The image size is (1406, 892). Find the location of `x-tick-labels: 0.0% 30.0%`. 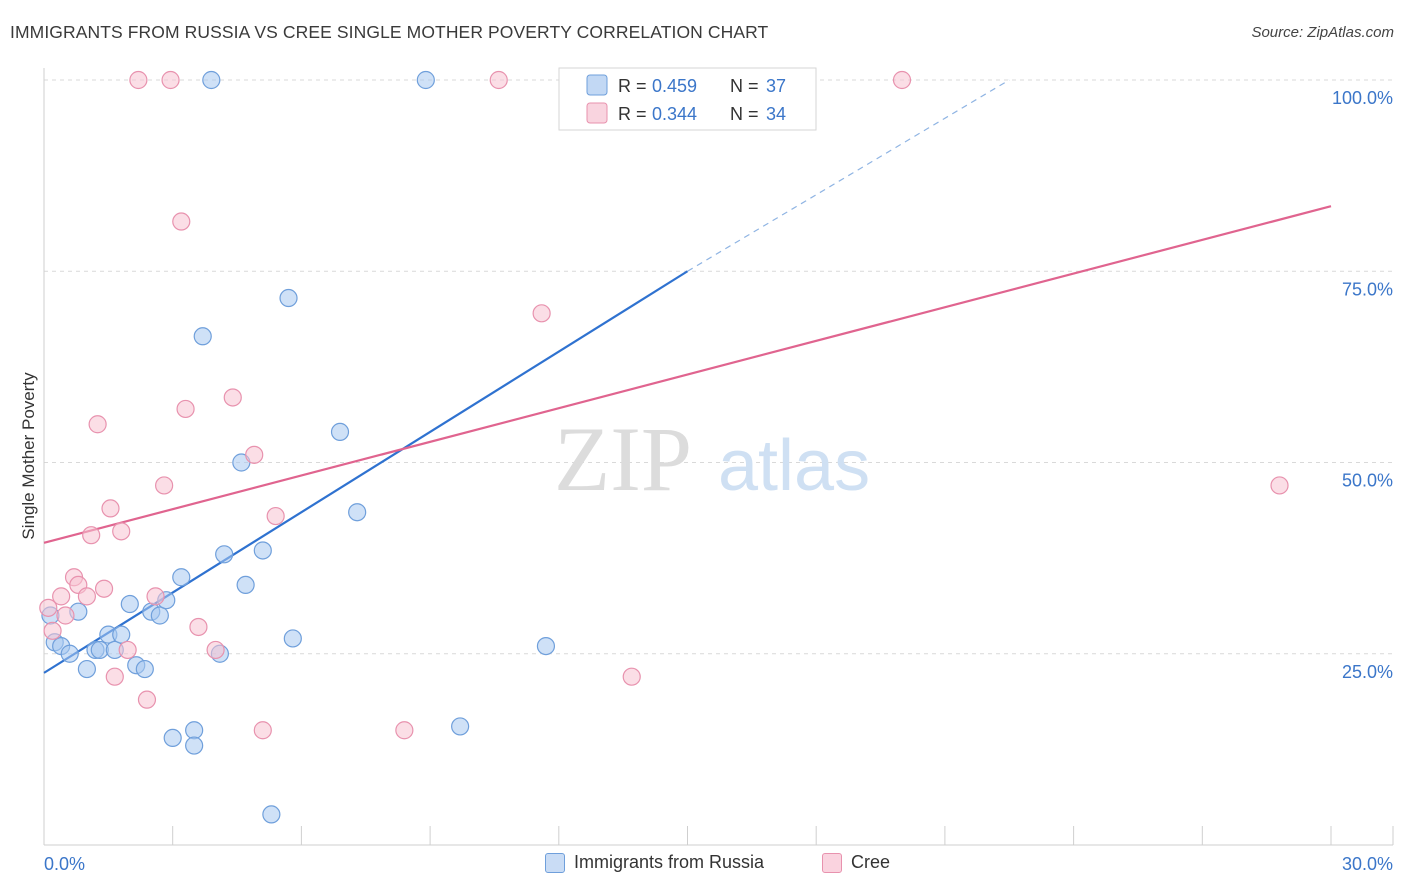

x-tick-labels: 0.0% 30.0% is located at coordinates (718, 864).